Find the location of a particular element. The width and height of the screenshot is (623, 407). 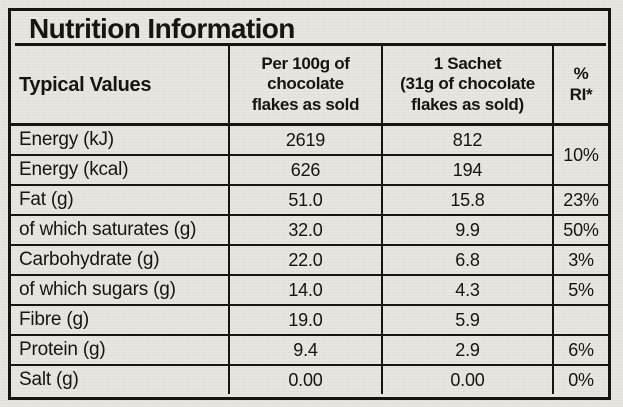

cell-label: Salt (g) is located at coordinates (120, 379).